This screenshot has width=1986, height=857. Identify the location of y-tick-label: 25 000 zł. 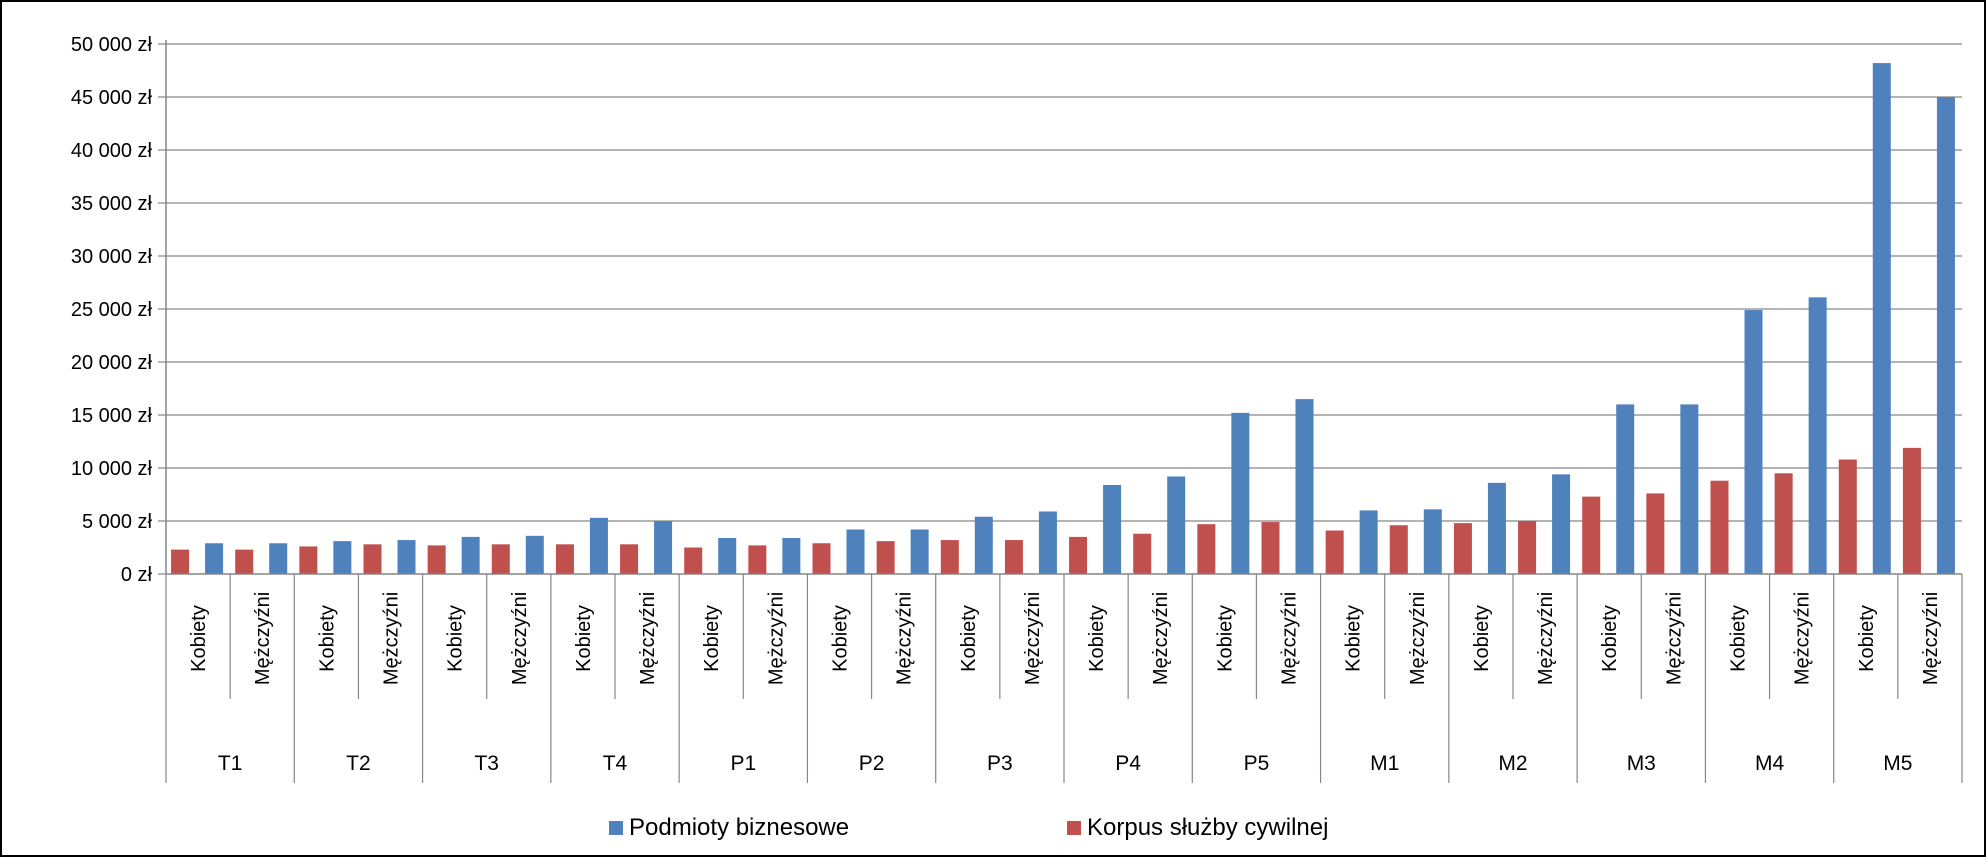
(112, 310).